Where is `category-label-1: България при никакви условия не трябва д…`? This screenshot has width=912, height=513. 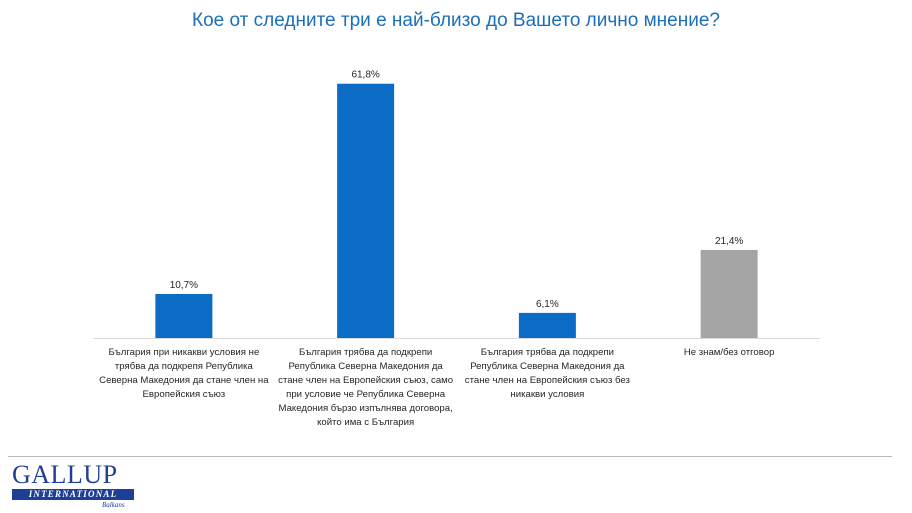 category-label-1: България при никакви условия не трябва д… is located at coordinates (184, 373).